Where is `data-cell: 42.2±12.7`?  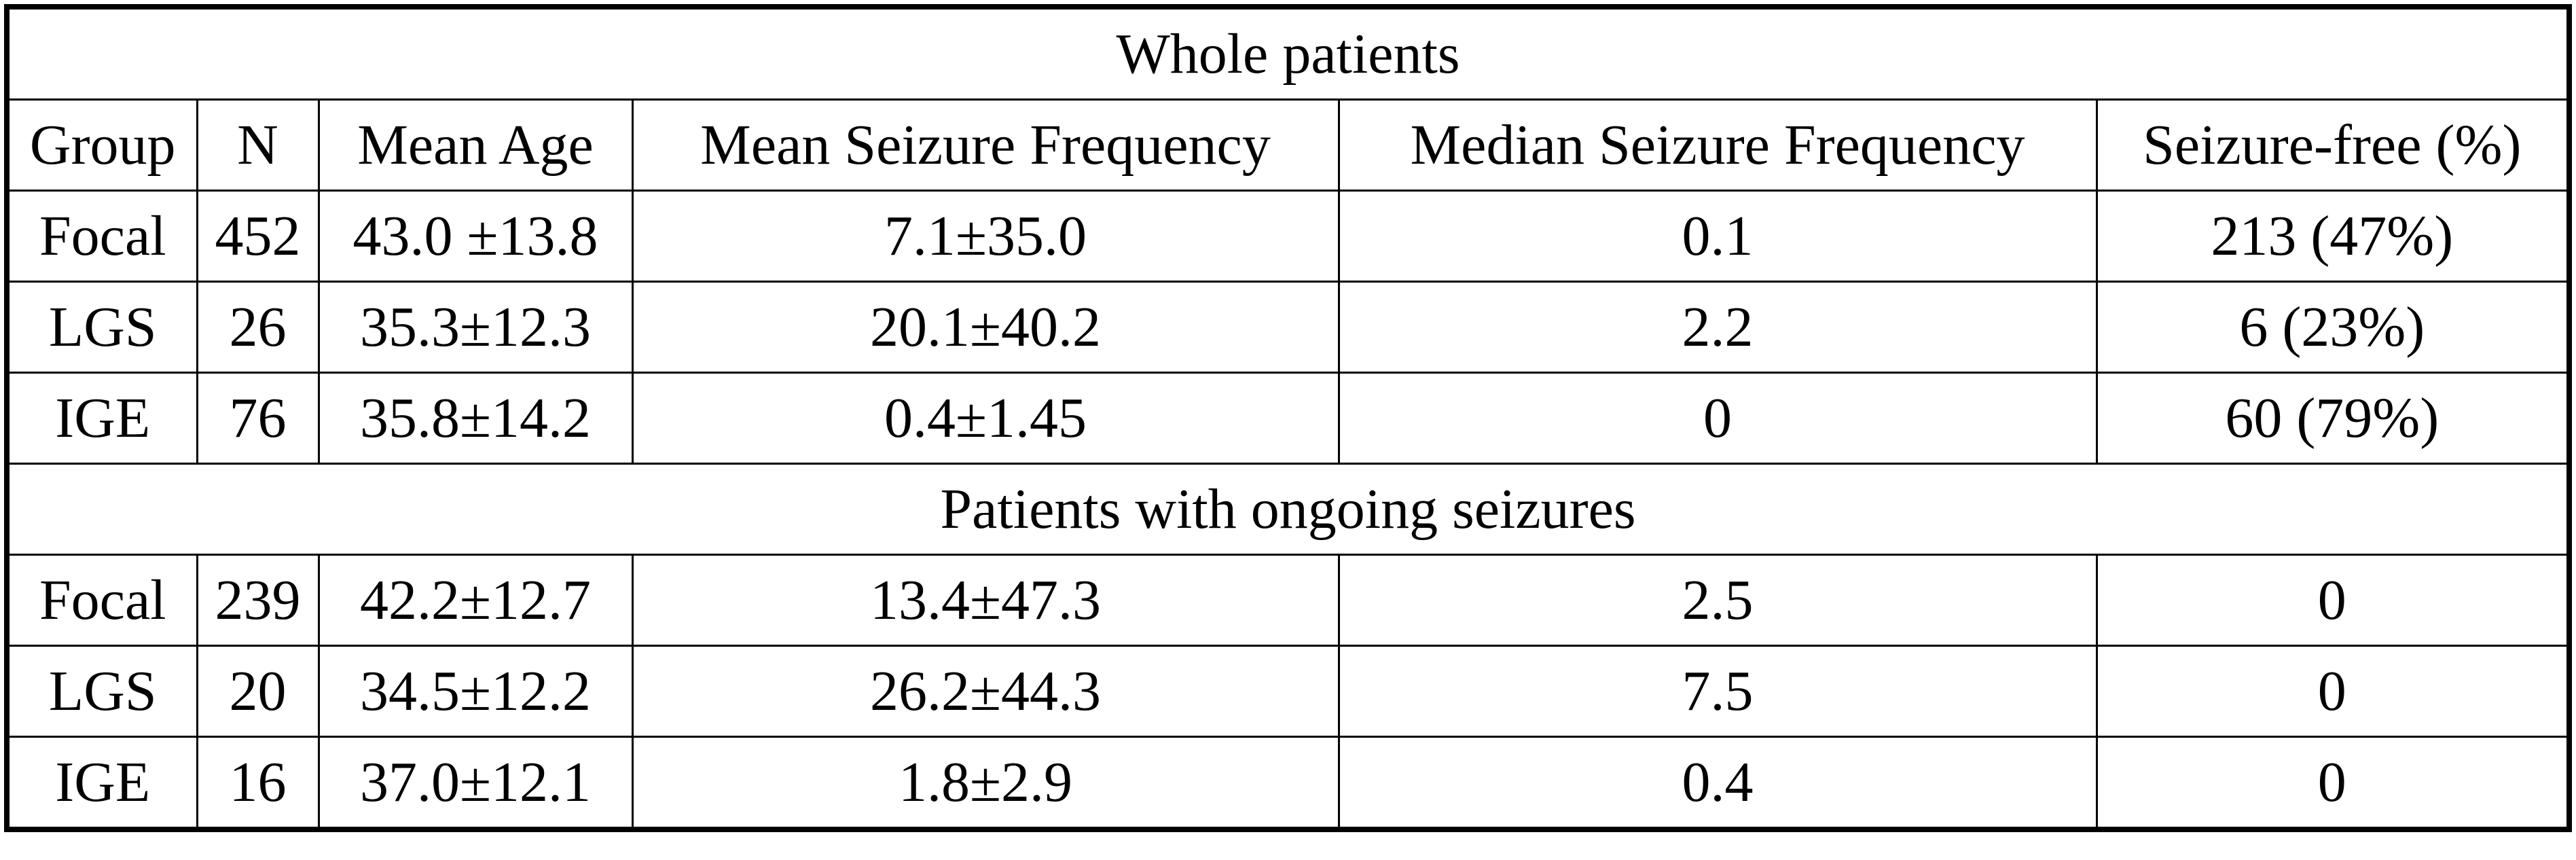 data-cell: 42.2±12.7 is located at coordinates (475, 600).